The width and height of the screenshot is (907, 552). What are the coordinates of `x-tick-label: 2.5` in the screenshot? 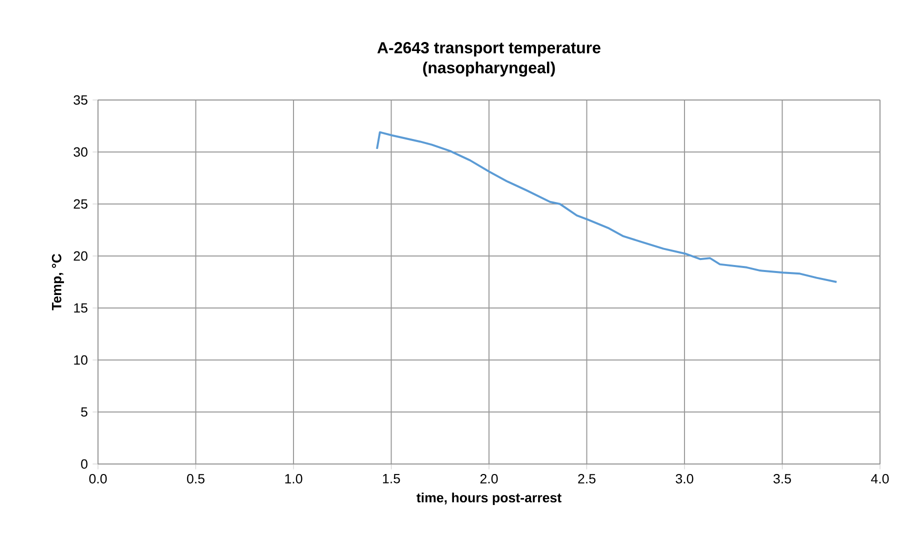 It's located at (587, 479).